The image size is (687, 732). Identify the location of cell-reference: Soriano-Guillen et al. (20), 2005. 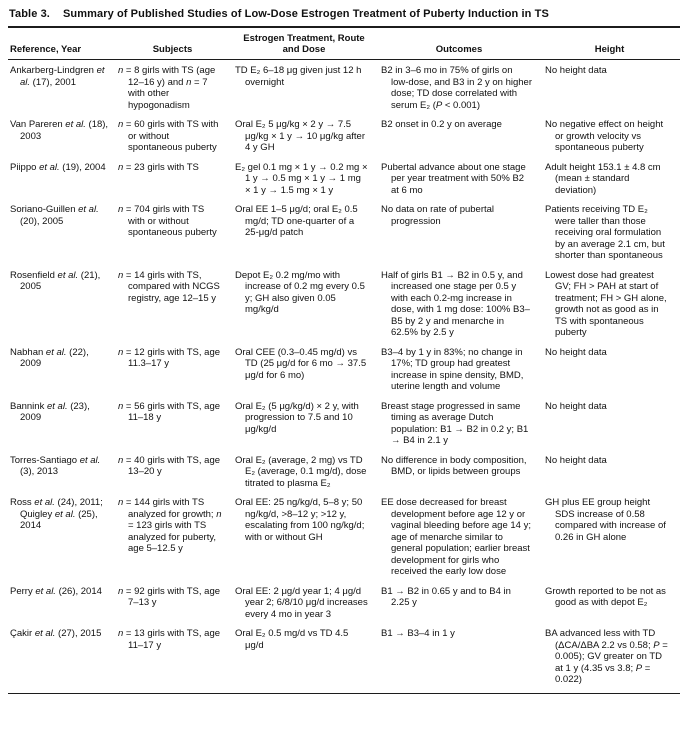
(54, 215).